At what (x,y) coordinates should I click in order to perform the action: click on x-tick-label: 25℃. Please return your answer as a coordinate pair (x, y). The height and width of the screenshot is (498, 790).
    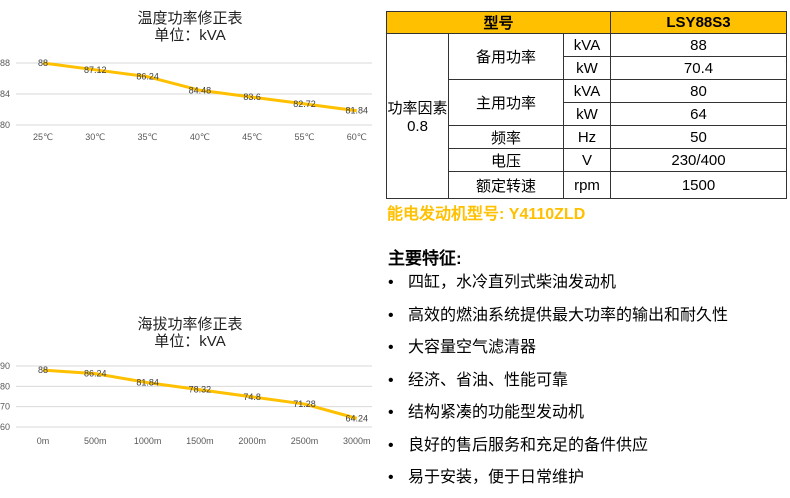
    Looking at the image, I should click on (43, 137).